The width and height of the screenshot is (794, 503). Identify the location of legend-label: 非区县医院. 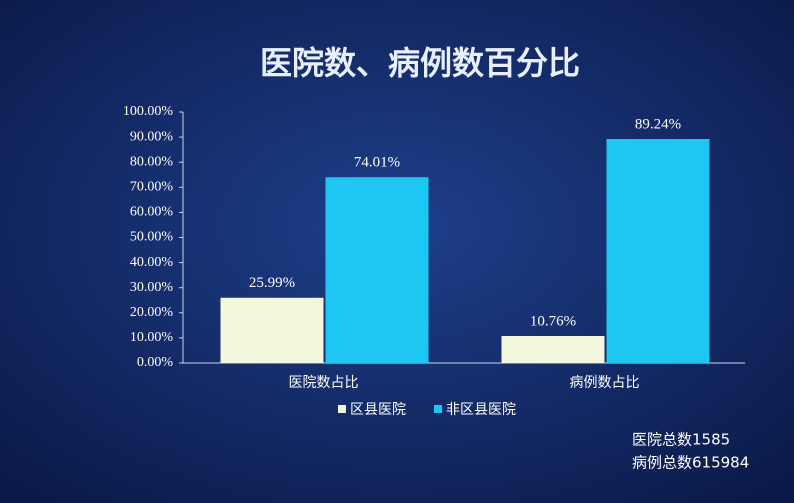
(481, 410).